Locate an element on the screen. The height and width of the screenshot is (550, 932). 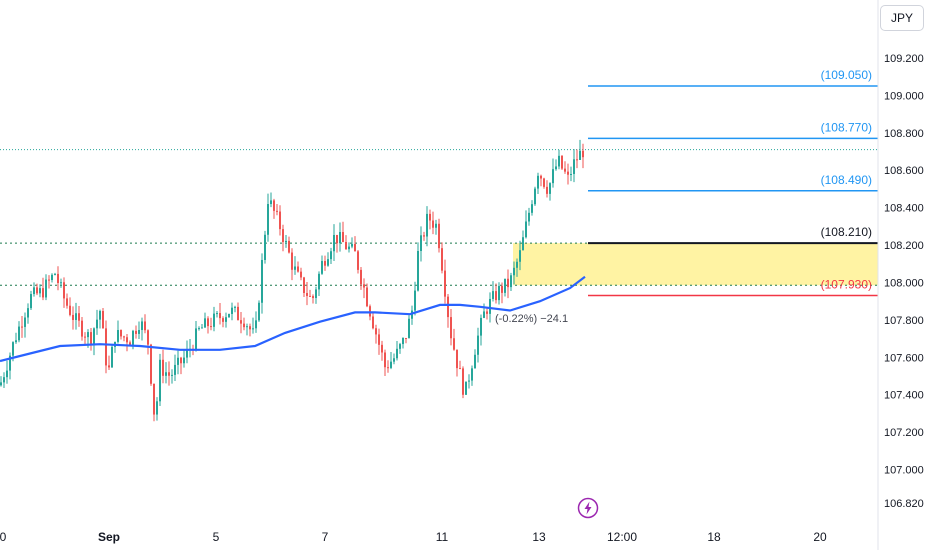
x-tick-label: Sep is located at coordinates (109, 537).